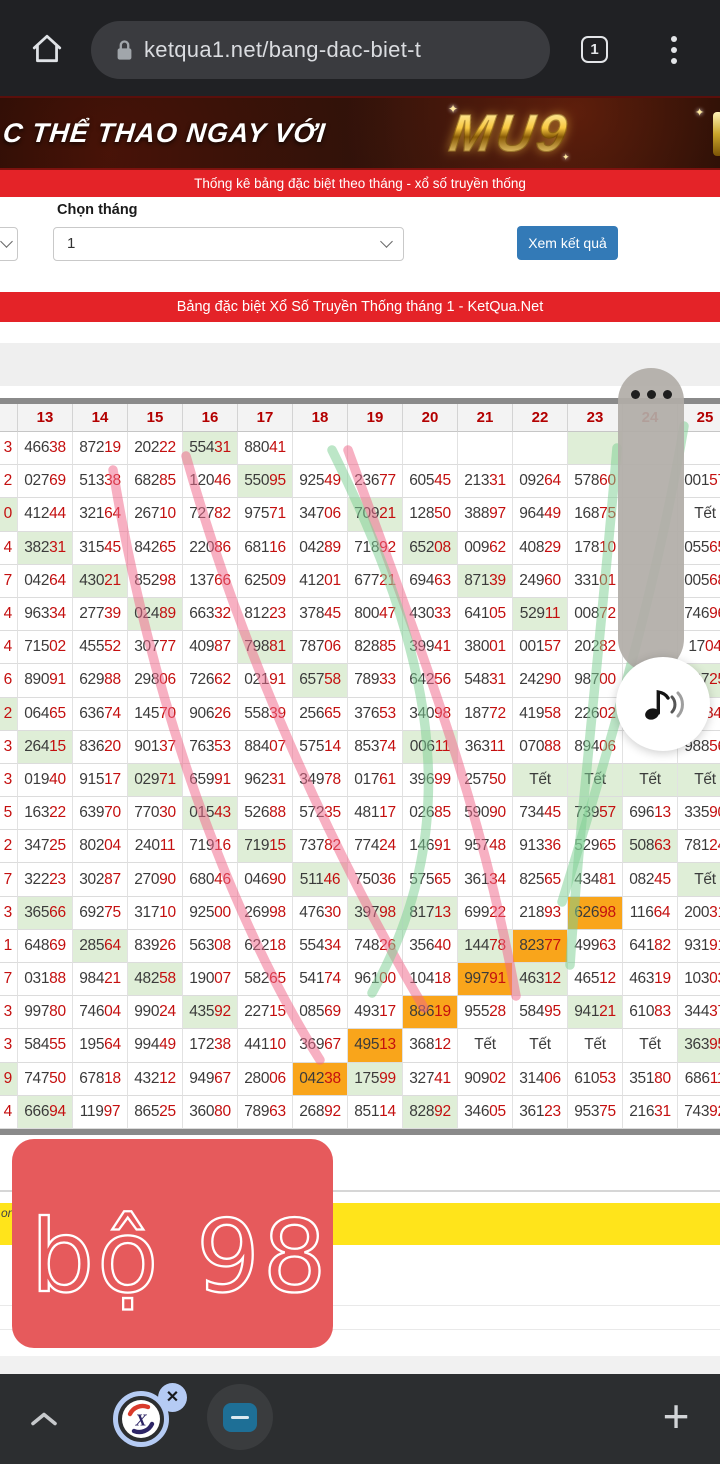  Describe the element at coordinates (375, 747) in the screenshot. I see `table-cell: 853 74` at that location.